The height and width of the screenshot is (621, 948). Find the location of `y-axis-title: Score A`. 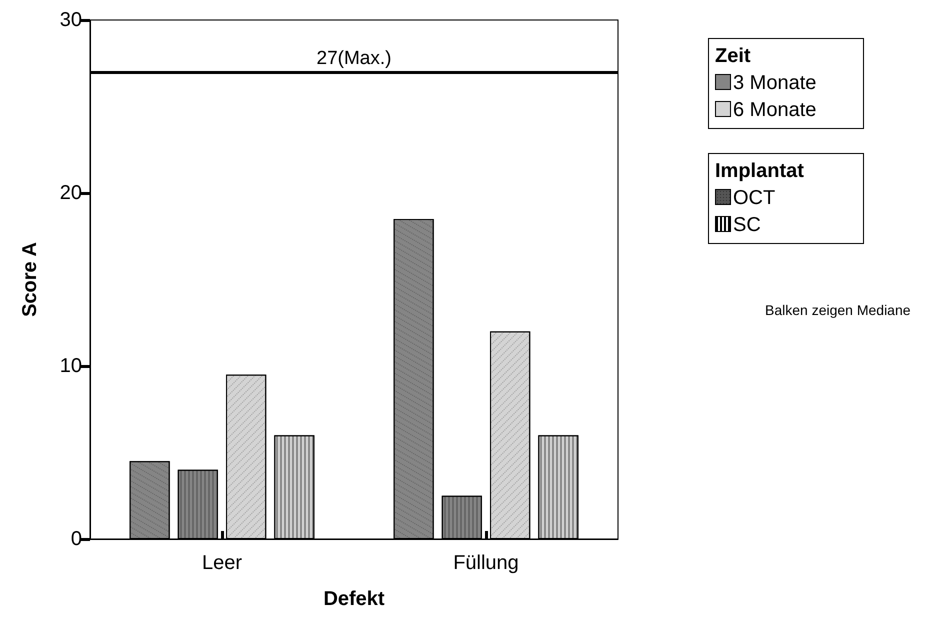

y-axis-title: Score A is located at coordinates (30, 279).